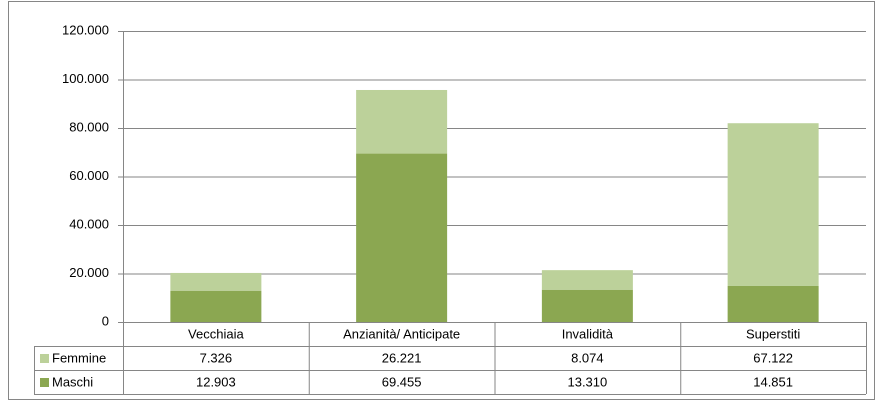  Describe the element at coordinates (587, 381) in the screenshot. I see `data-label: 13.310` at that location.